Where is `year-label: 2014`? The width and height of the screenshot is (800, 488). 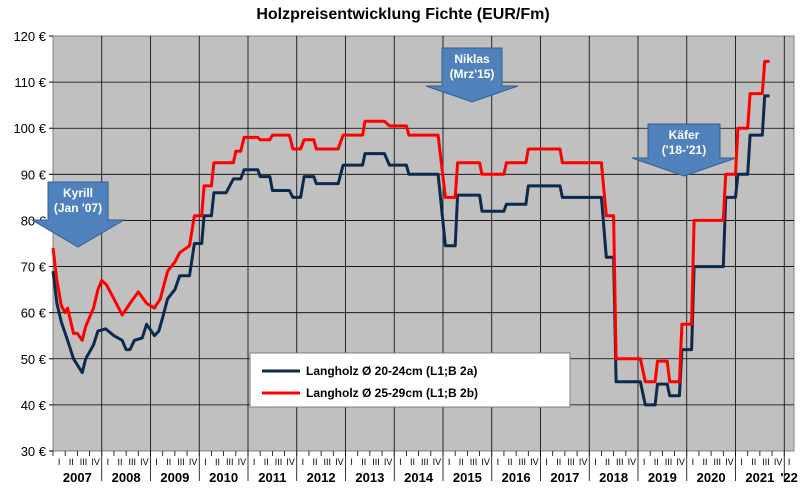
year-label: 2014 is located at coordinates (419, 477).